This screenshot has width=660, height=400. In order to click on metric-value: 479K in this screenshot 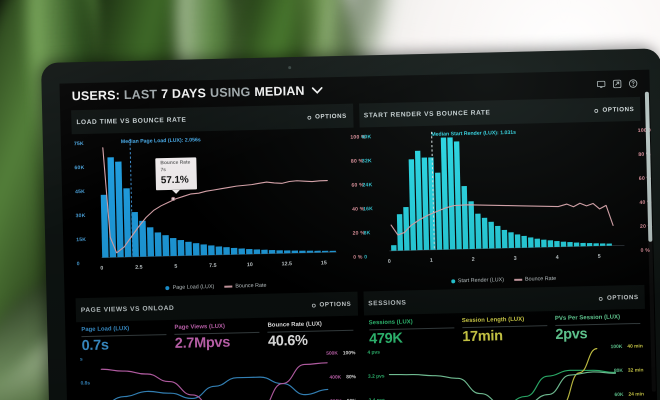, I will do `click(385, 339)`.